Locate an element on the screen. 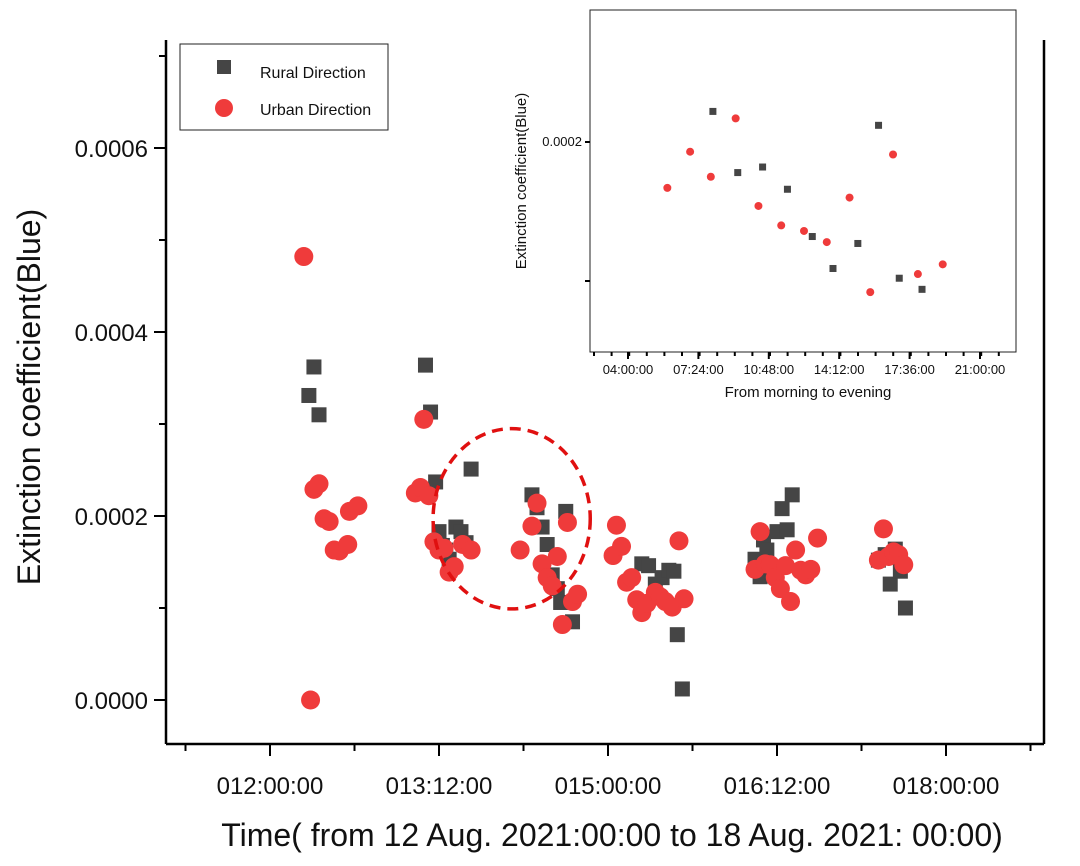 The height and width of the screenshot is (866, 1080). inset-x-axis-title: From morning to evening is located at coordinates (808, 392).